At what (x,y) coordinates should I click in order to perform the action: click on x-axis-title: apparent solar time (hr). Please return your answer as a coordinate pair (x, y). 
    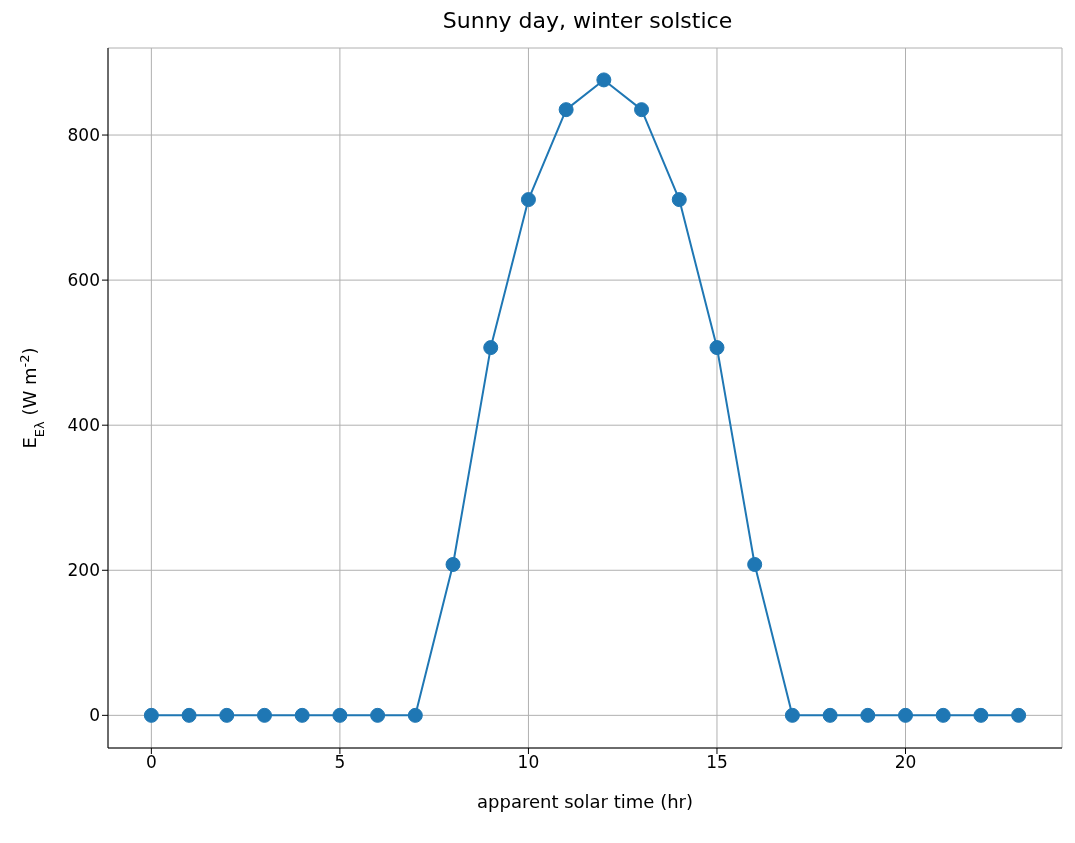
    Looking at the image, I should click on (585, 801).